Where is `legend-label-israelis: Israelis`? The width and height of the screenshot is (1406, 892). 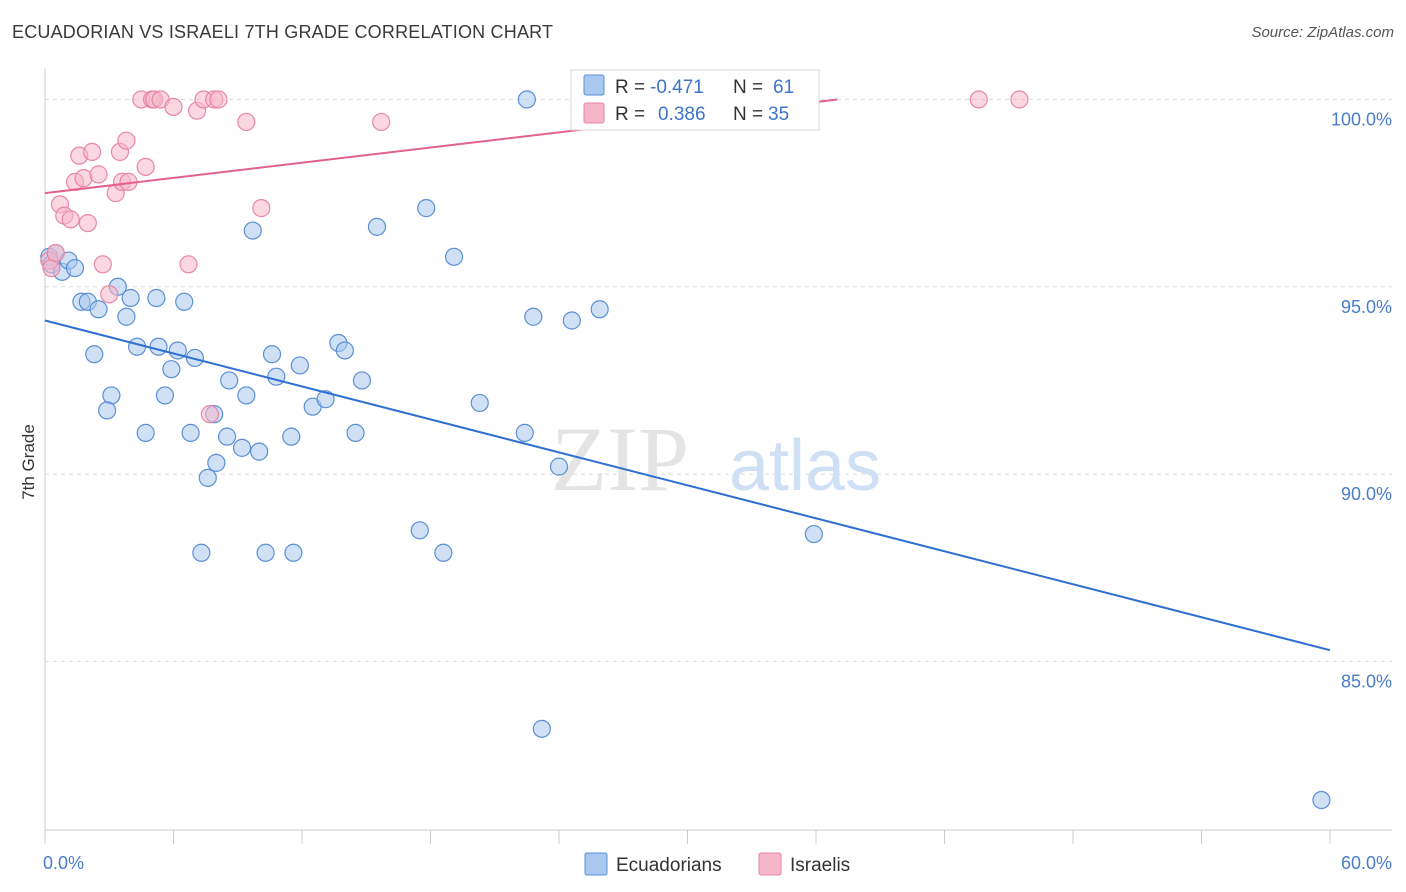 legend-label-israelis: Israelis is located at coordinates (820, 865).